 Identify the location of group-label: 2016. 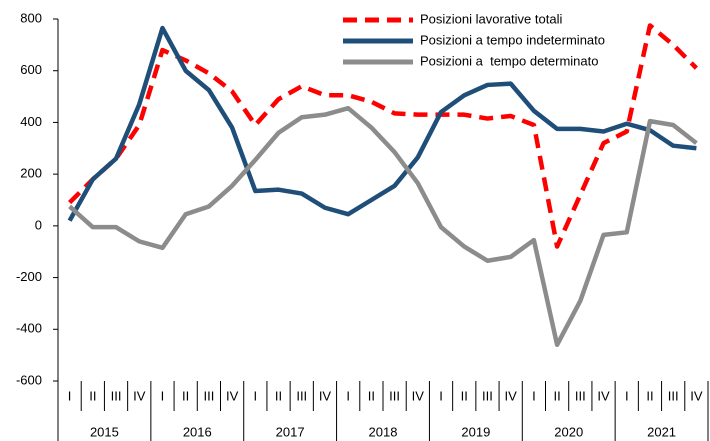
(197, 431).